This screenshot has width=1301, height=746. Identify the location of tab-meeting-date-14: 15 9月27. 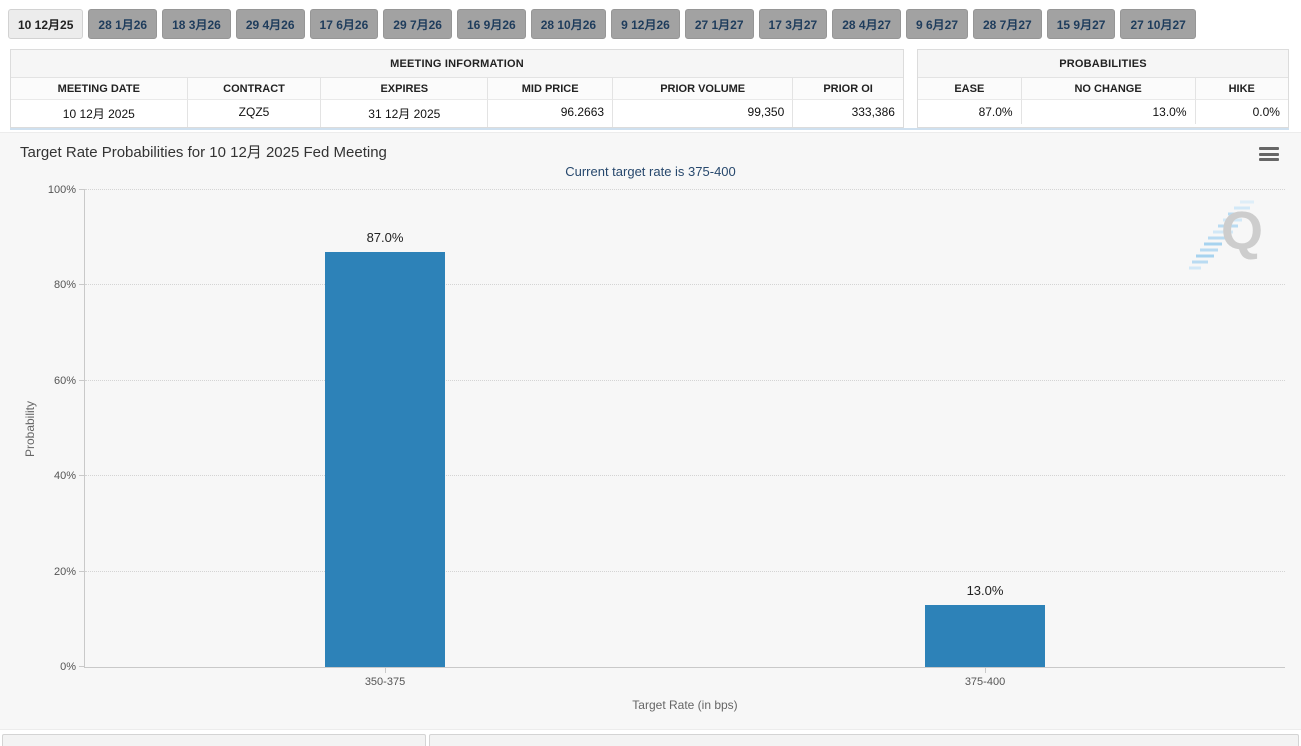
(1081, 24).